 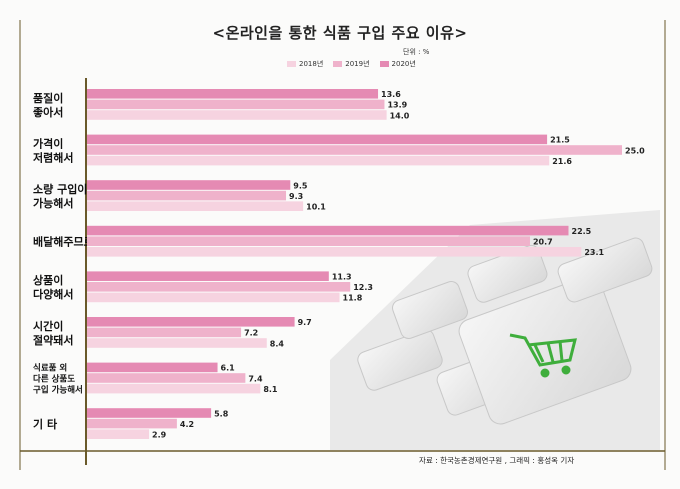 I want to click on data-label: 9.7, so click(x=305, y=322).